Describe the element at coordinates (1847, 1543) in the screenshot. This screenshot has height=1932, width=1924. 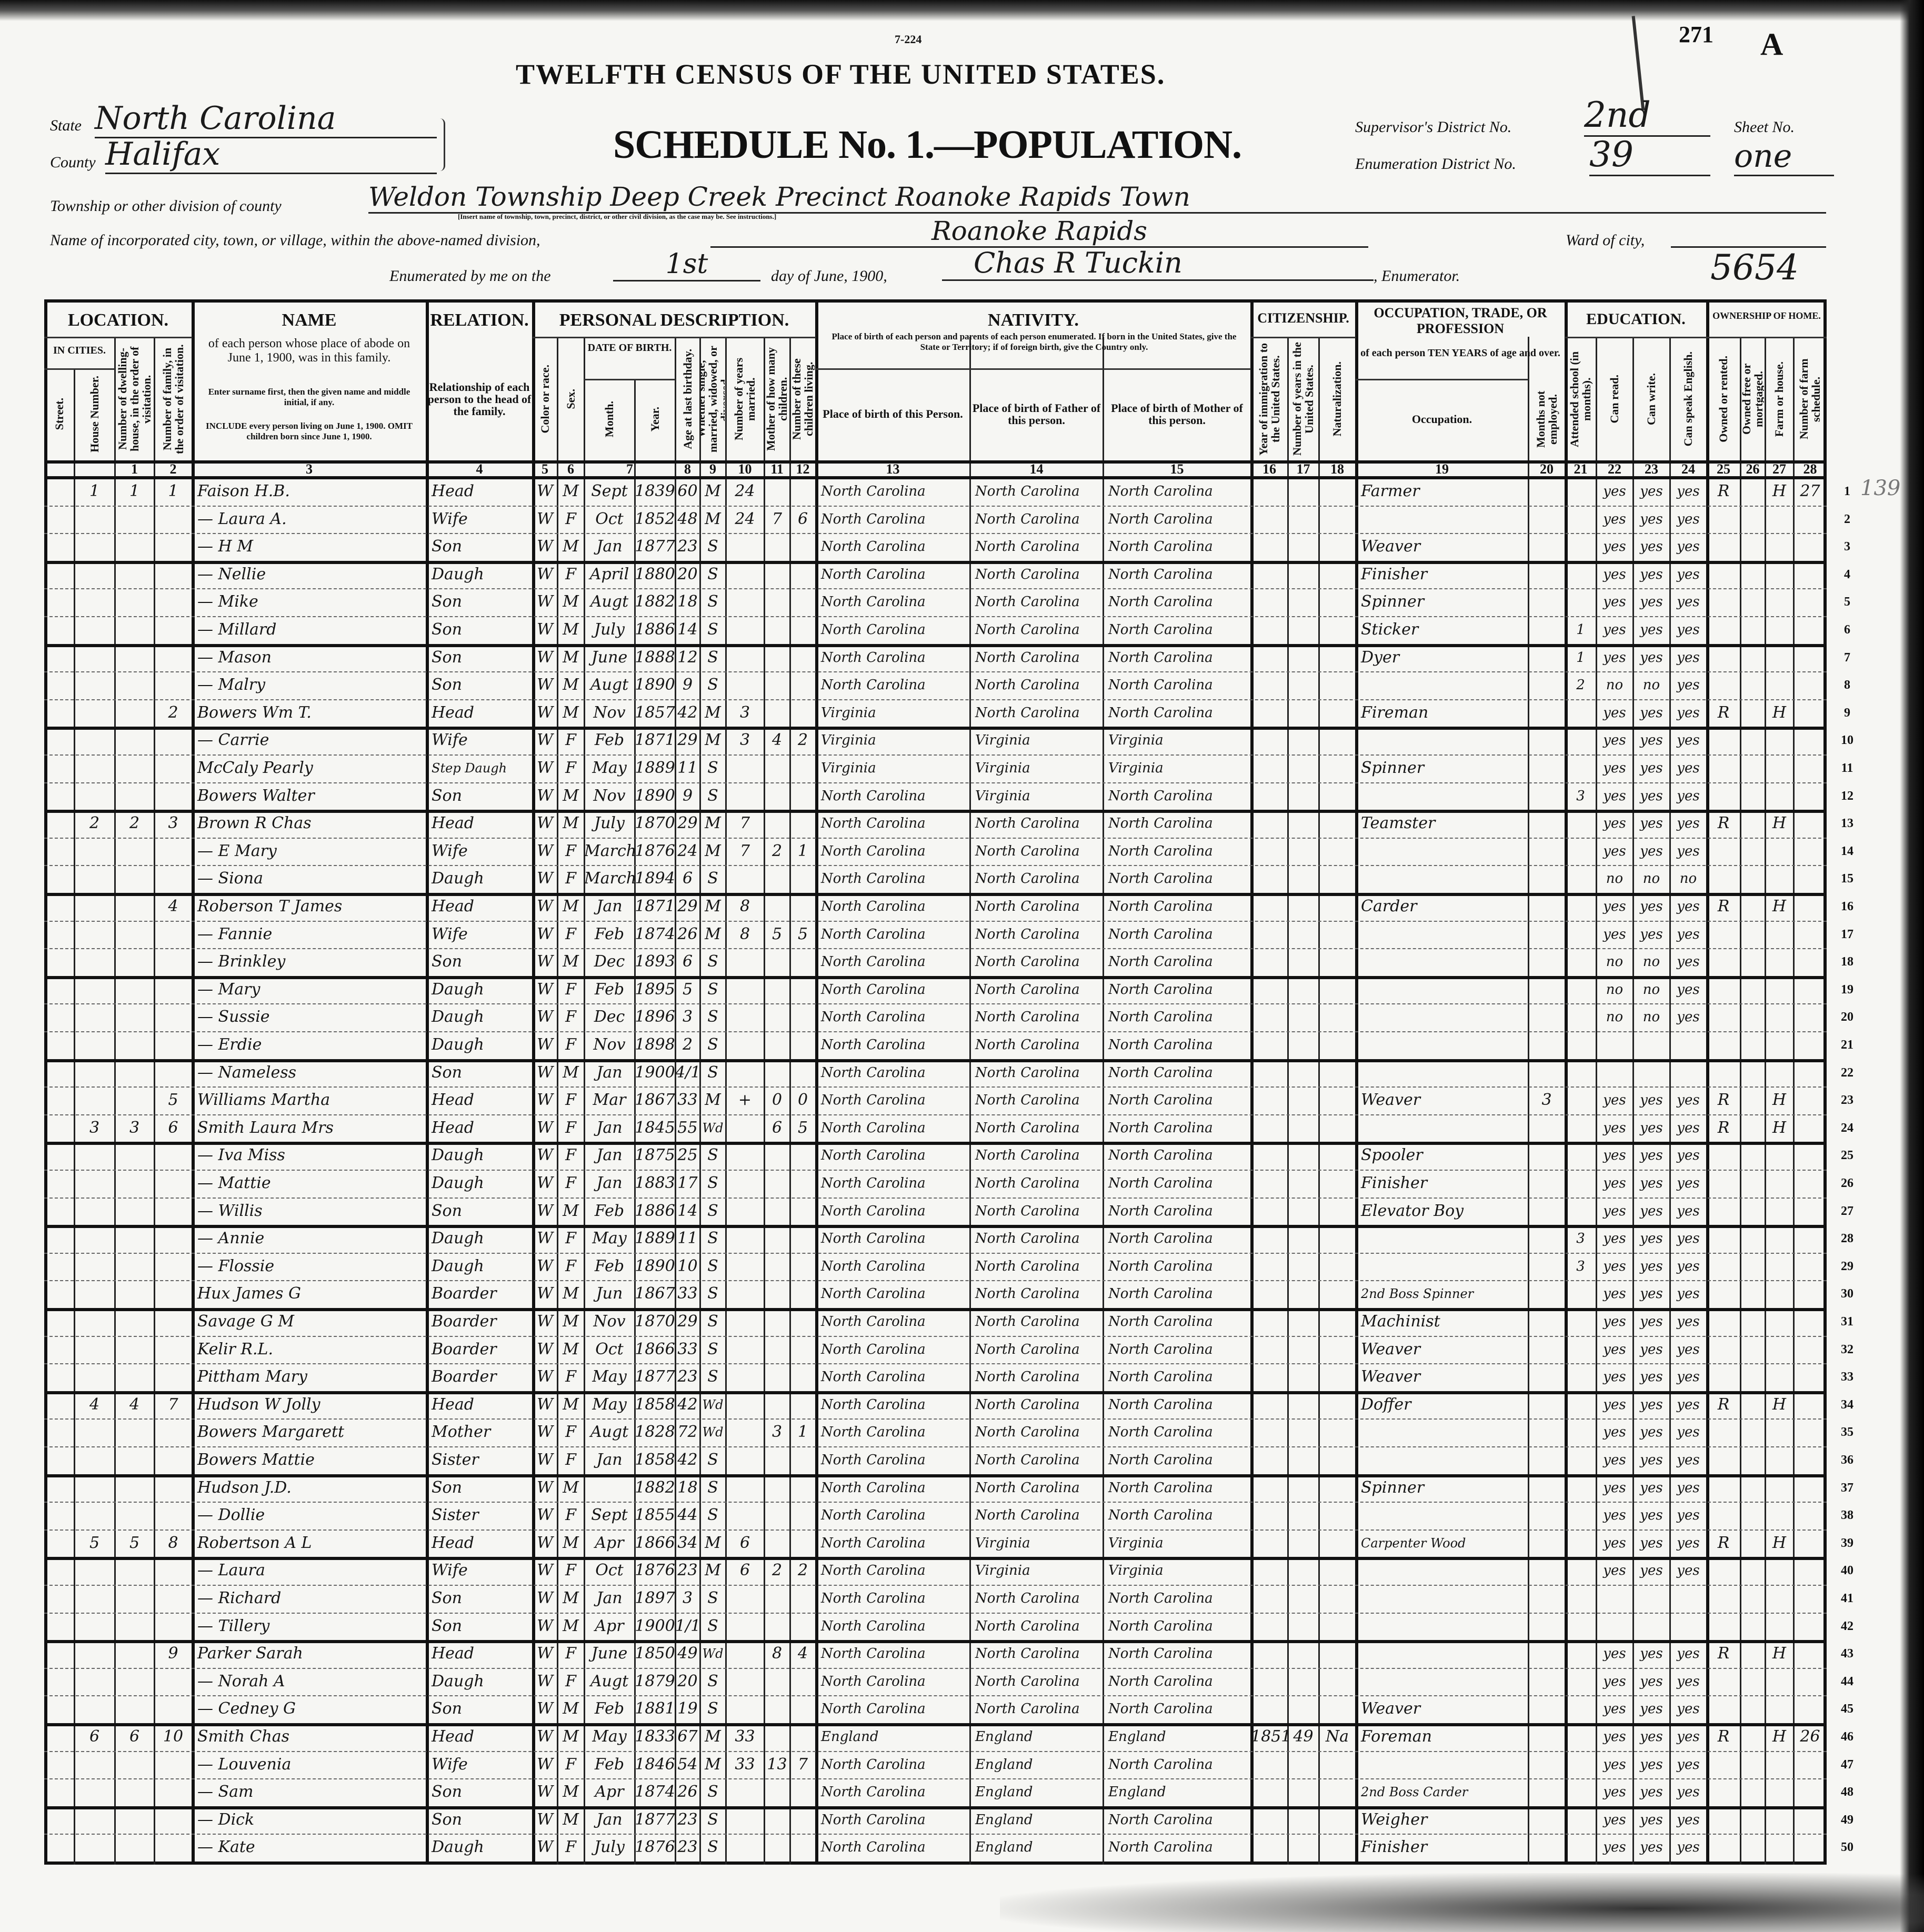
I see `line-number: 39` at that location.